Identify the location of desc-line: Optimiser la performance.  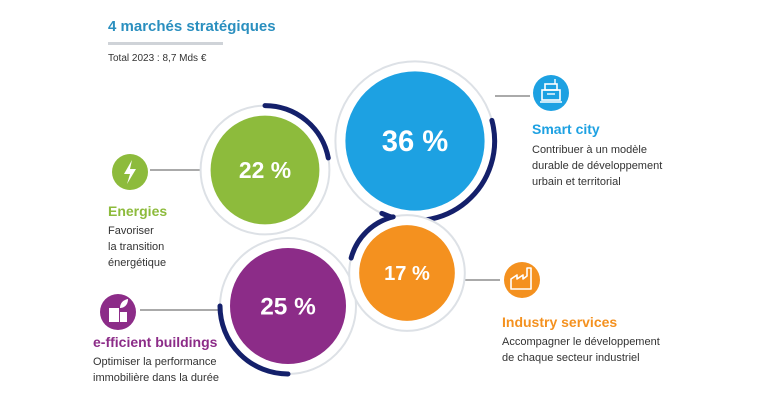
(155, 362).